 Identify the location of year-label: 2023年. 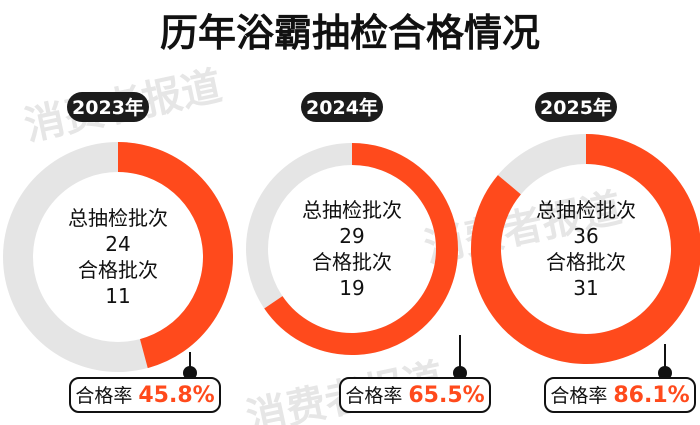
(108, 107).